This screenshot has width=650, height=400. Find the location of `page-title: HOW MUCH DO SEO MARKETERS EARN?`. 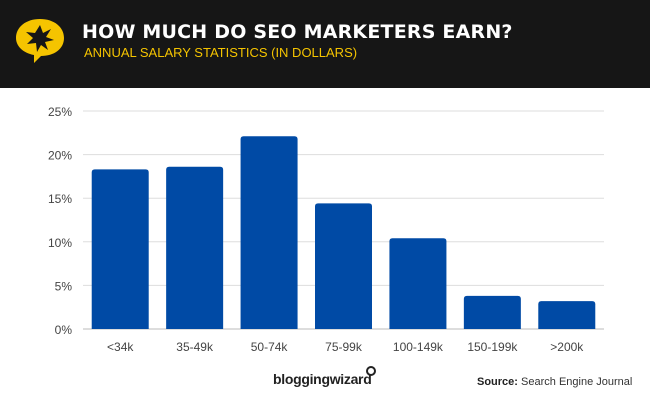

page-title: HOW MUCH DO SEO MARKETERS EARN? is located at coordinates (297, 32).